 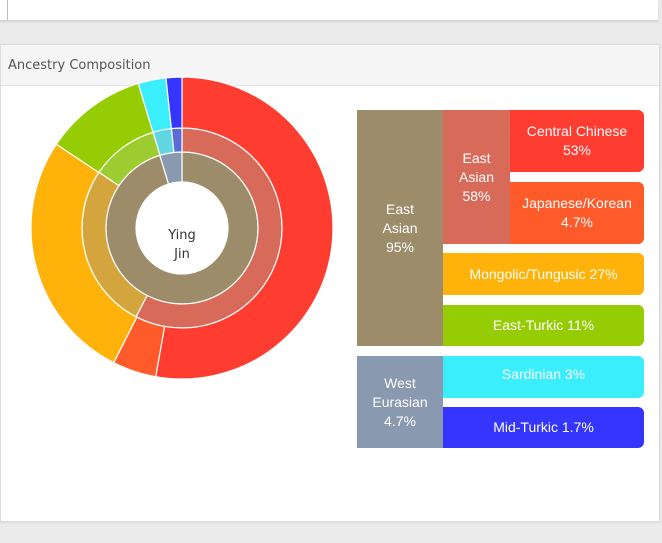 I want to click on legend-japanese-korean: Japanese/Korean 4.7%, so click(x=577, y=213).